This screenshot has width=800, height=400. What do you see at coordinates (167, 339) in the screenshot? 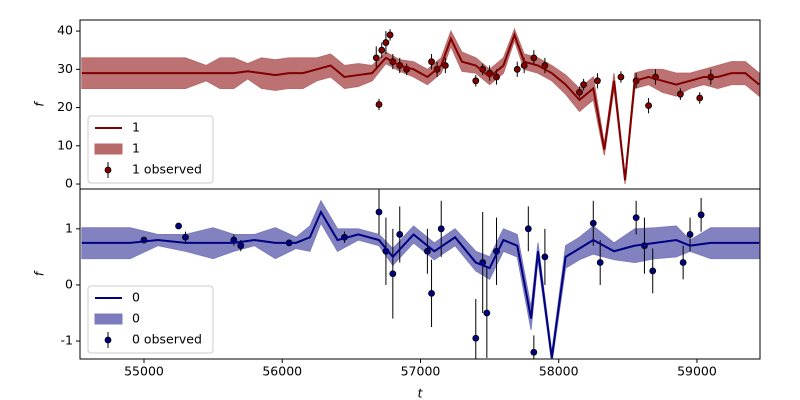
I see `legend-label: 0 observed` at bounding box center [167, 339].